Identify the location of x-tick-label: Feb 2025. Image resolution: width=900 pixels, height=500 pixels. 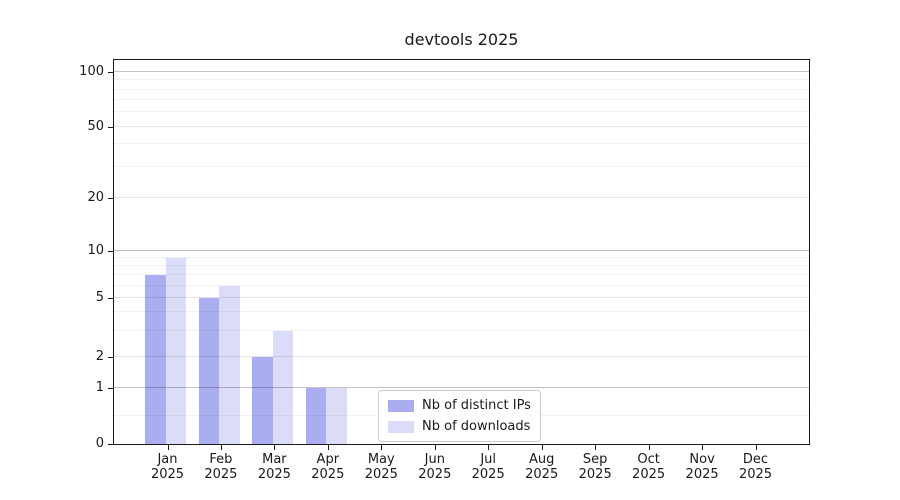
(221, 467).